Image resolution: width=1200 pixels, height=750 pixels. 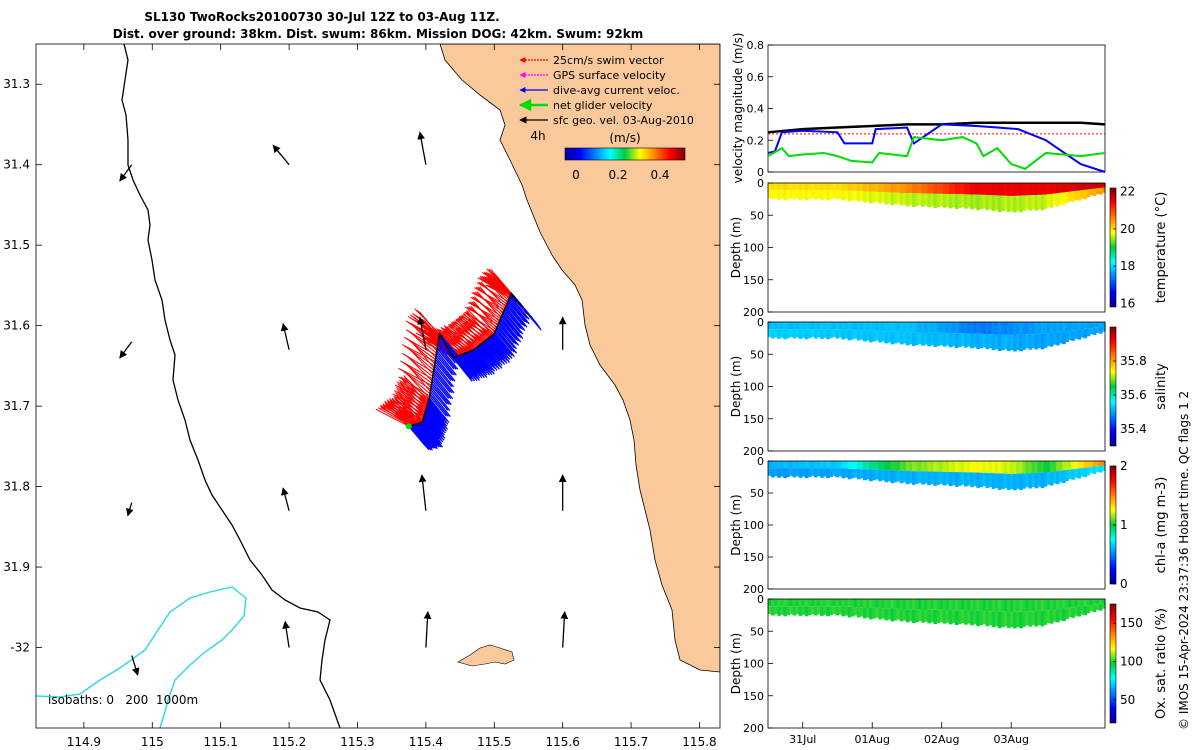 I want to click on swim-vector, so click(x=421, y=349).